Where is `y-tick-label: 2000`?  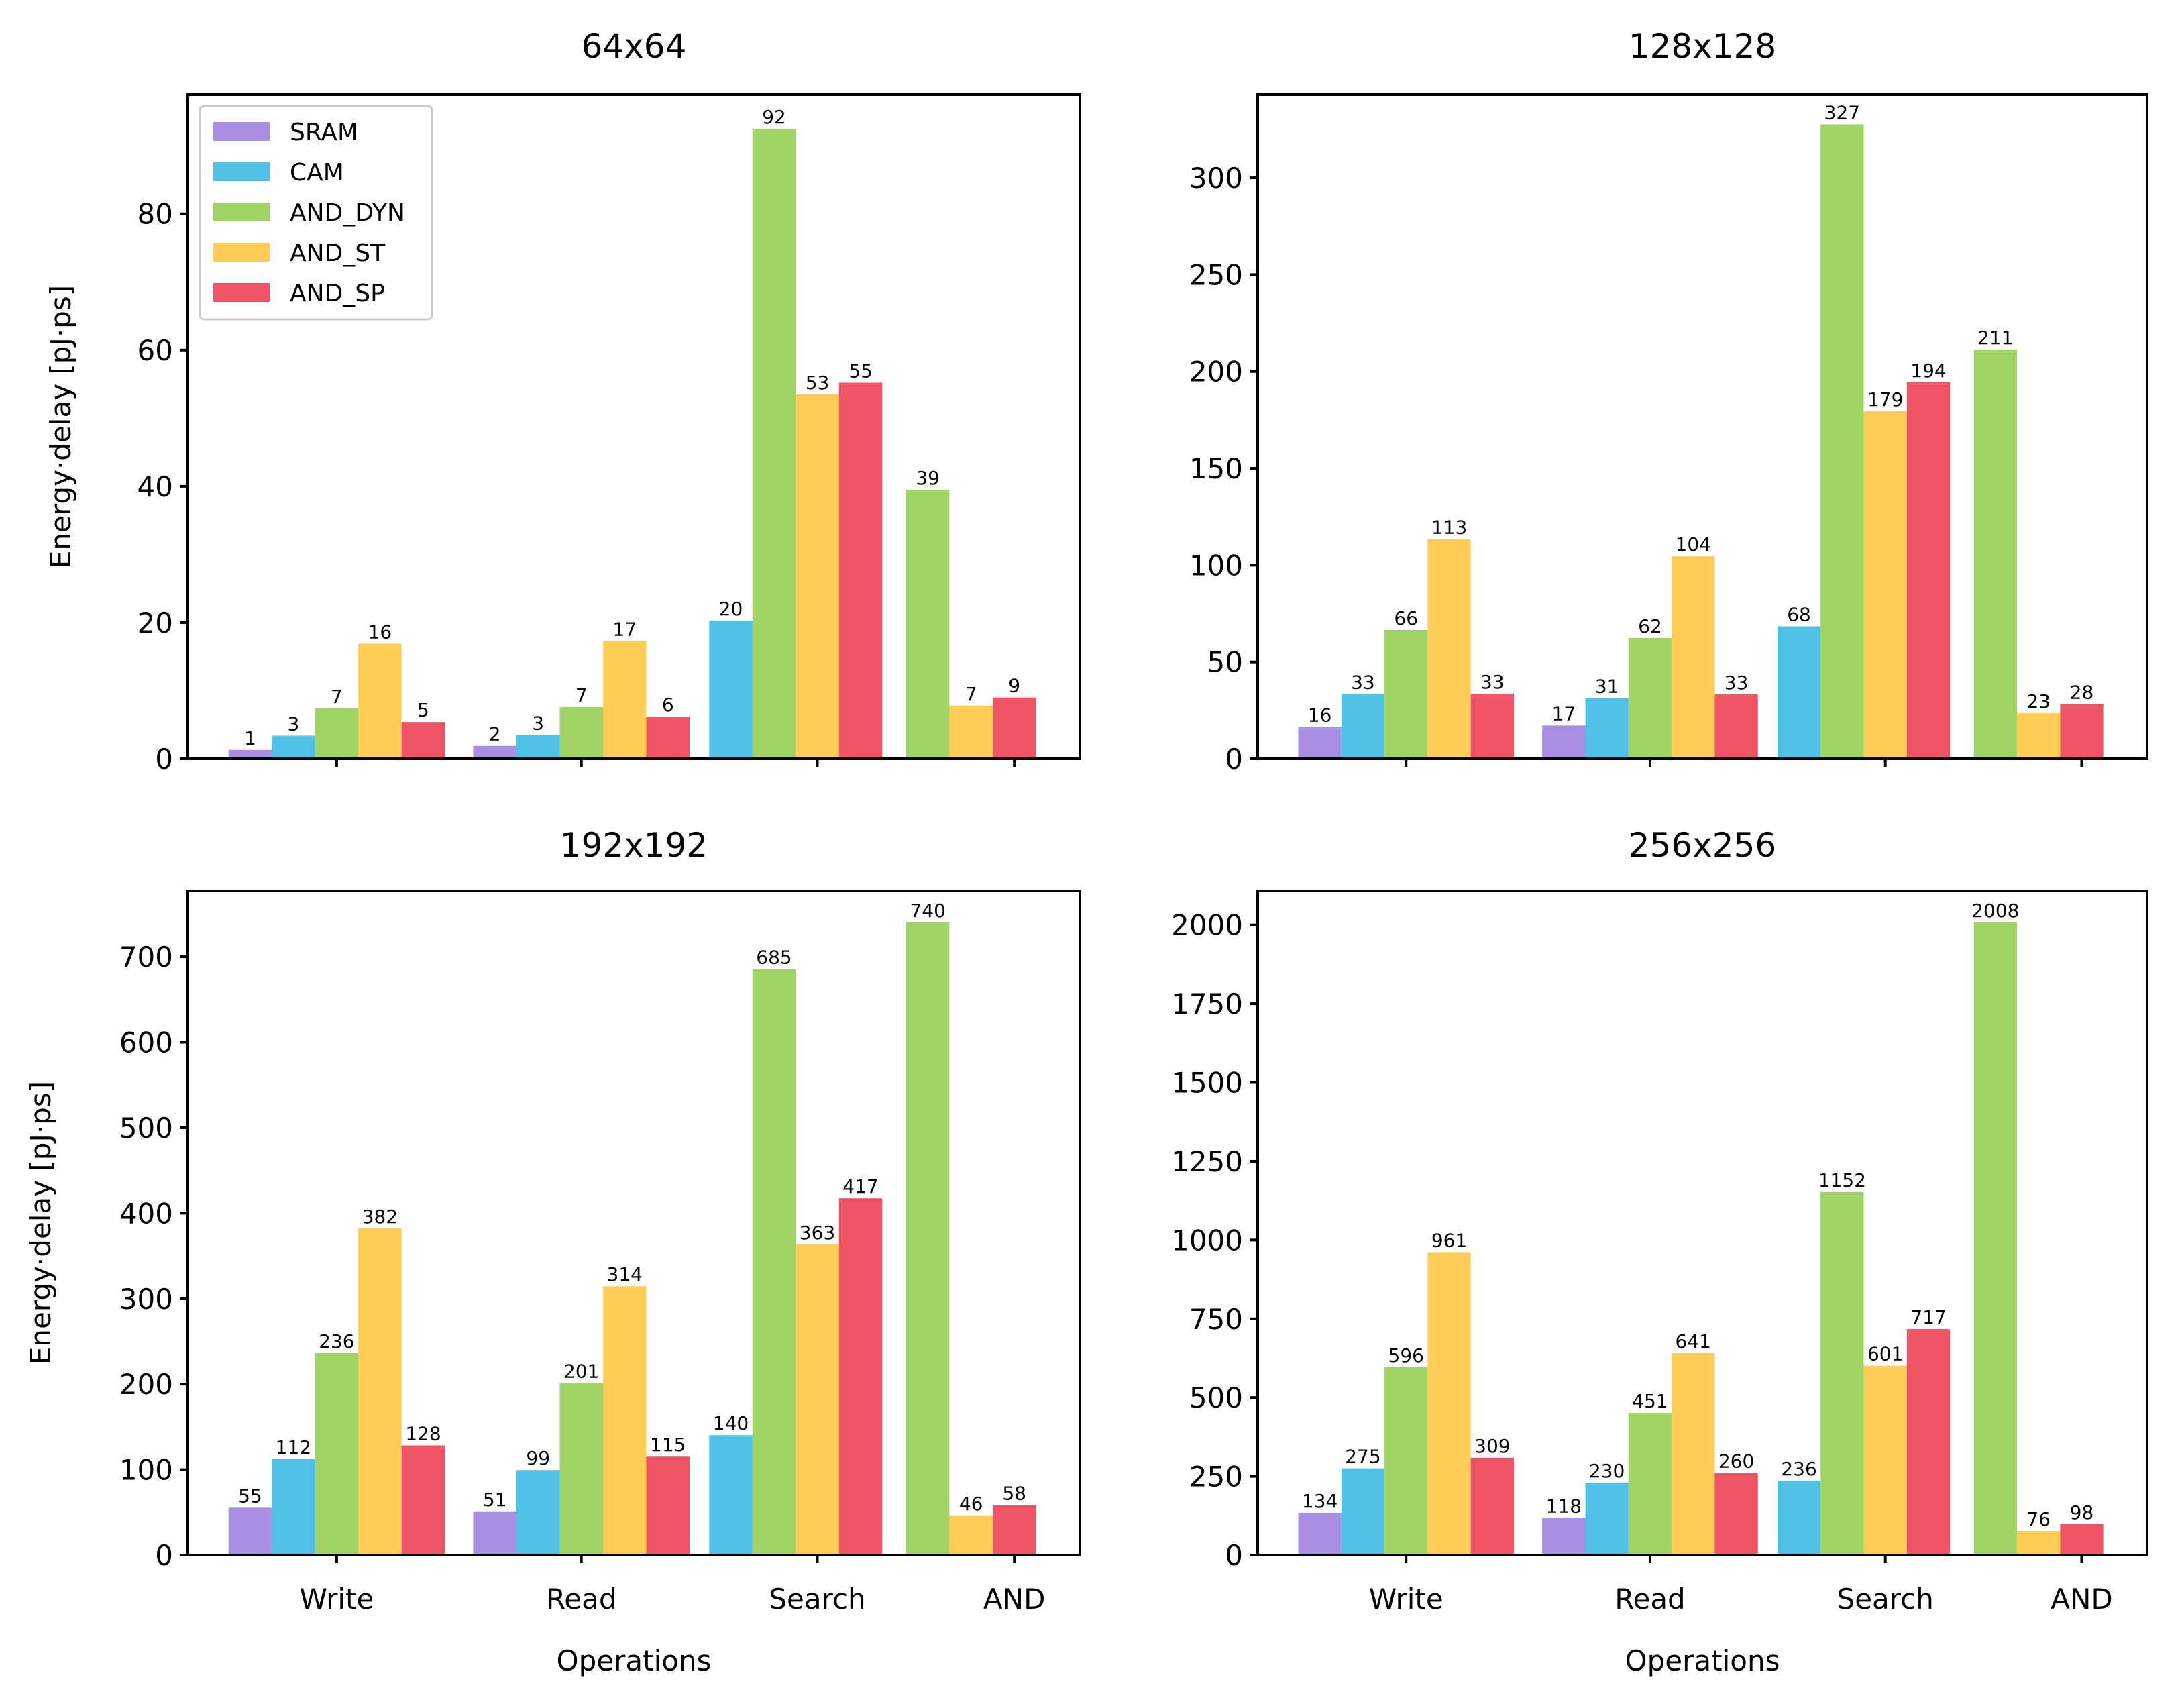
y-tick-label: 2000 is located at coordinates (1207, 925).